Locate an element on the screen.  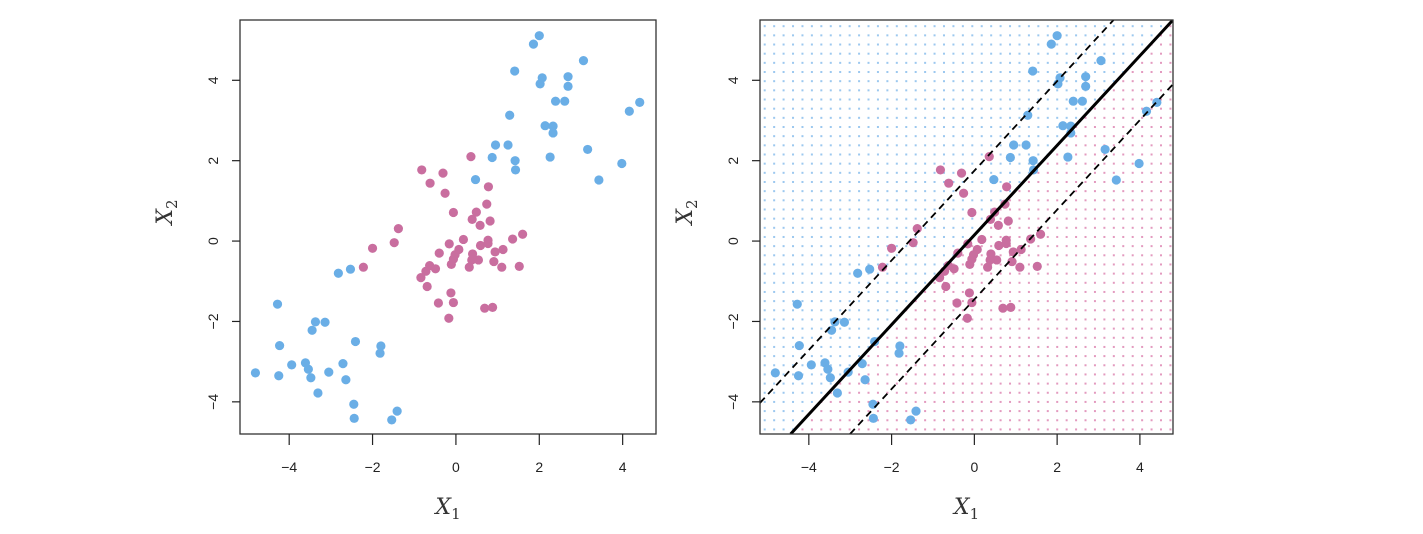
x-tick-label: −2 is located at coordinates (892, 467).